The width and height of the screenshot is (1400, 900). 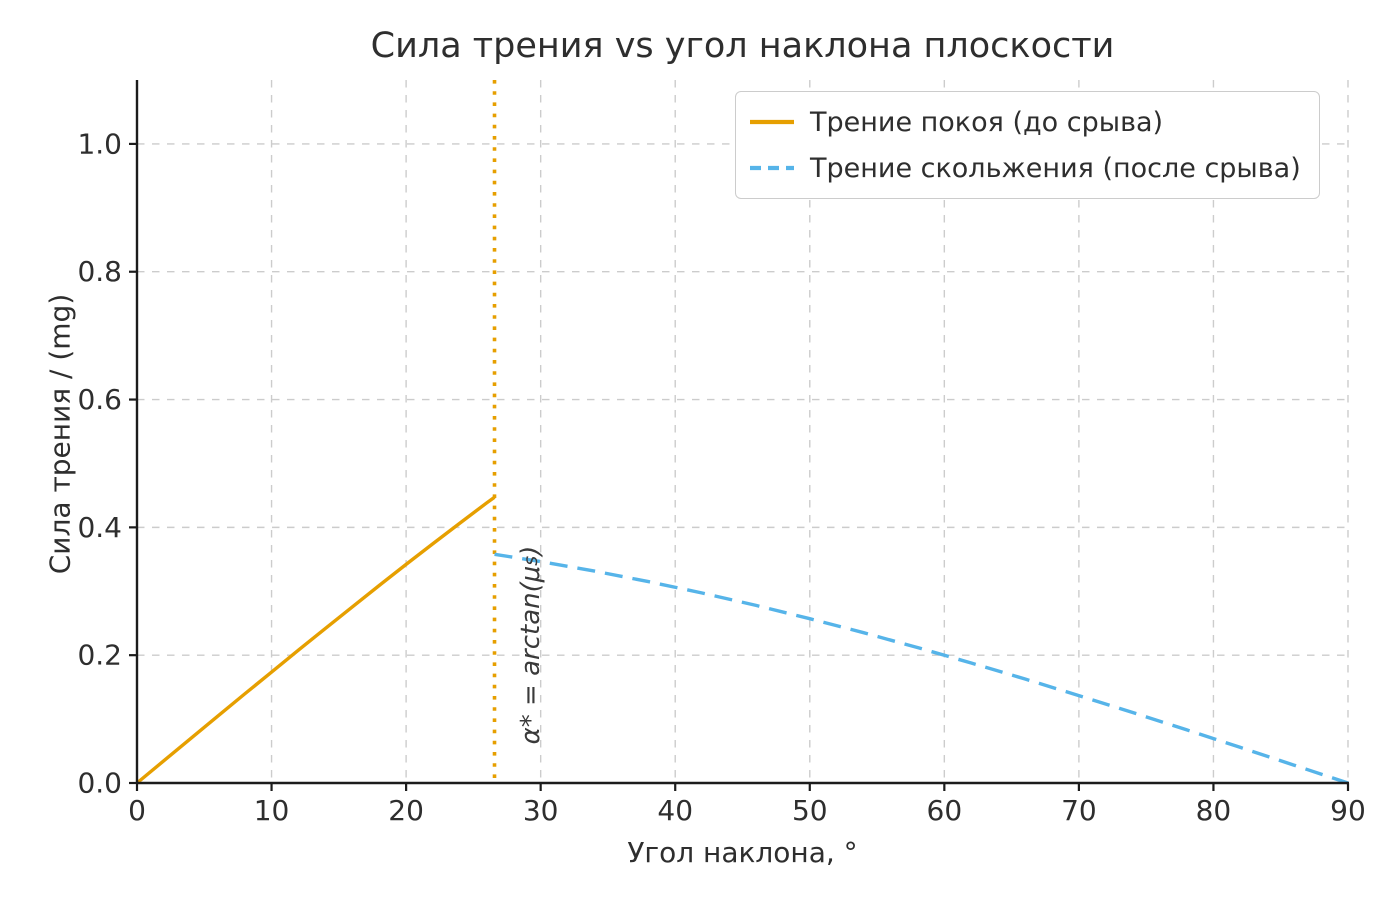 I want to click on x-tick-label: 50, so click(x=810, y=810).